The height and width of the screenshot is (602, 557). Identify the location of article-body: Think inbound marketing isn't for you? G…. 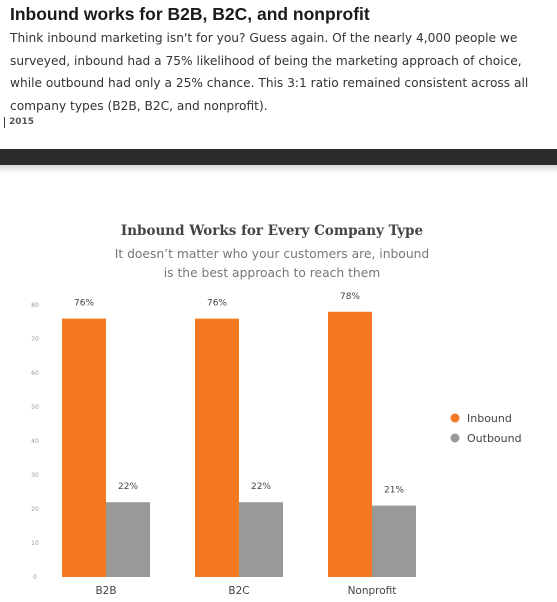
(274, 72).